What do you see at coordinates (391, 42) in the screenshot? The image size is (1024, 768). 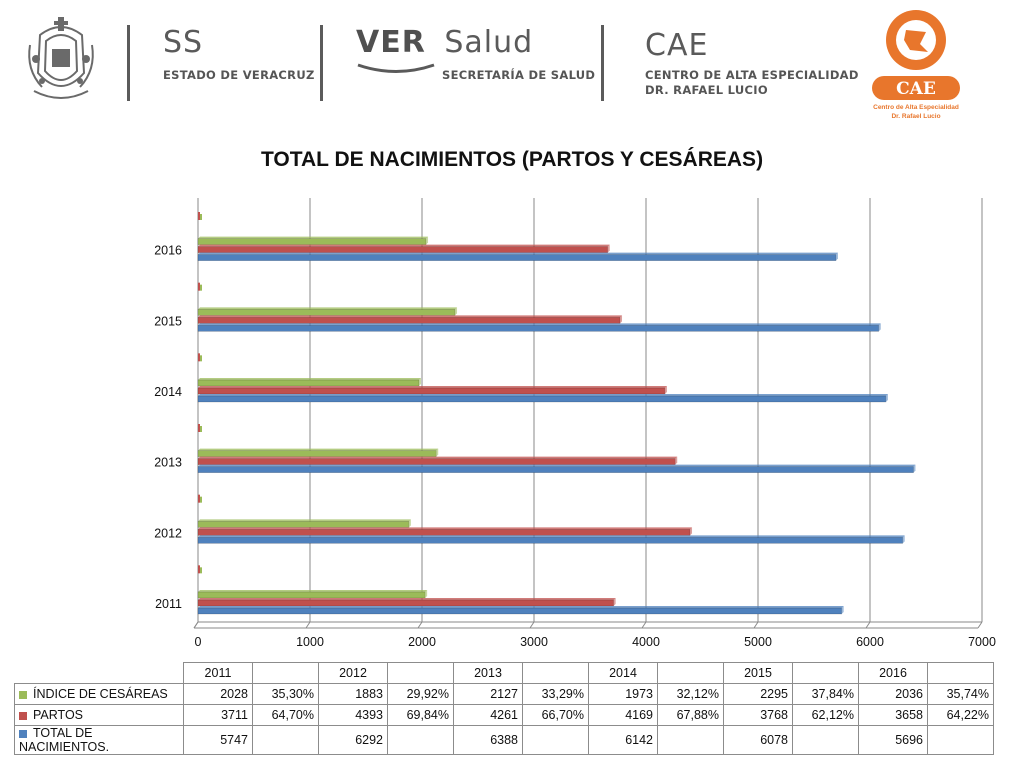 I see `ver-title-bold: VER` at bounding box center [391, 42].